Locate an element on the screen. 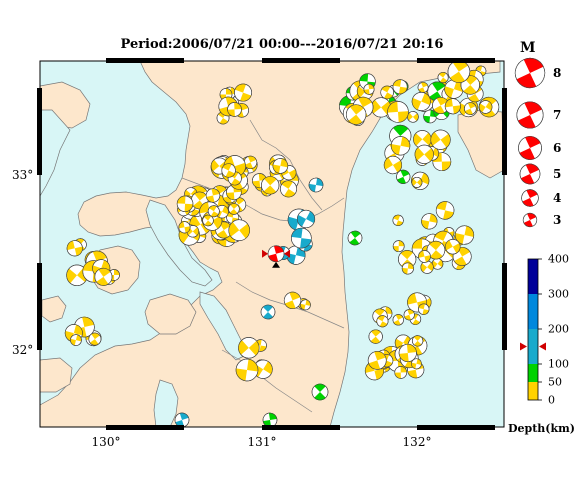 The height and width of the screenshot is (500, 580). magnitude-label-5: 5 is located at coordinates (557, 174).